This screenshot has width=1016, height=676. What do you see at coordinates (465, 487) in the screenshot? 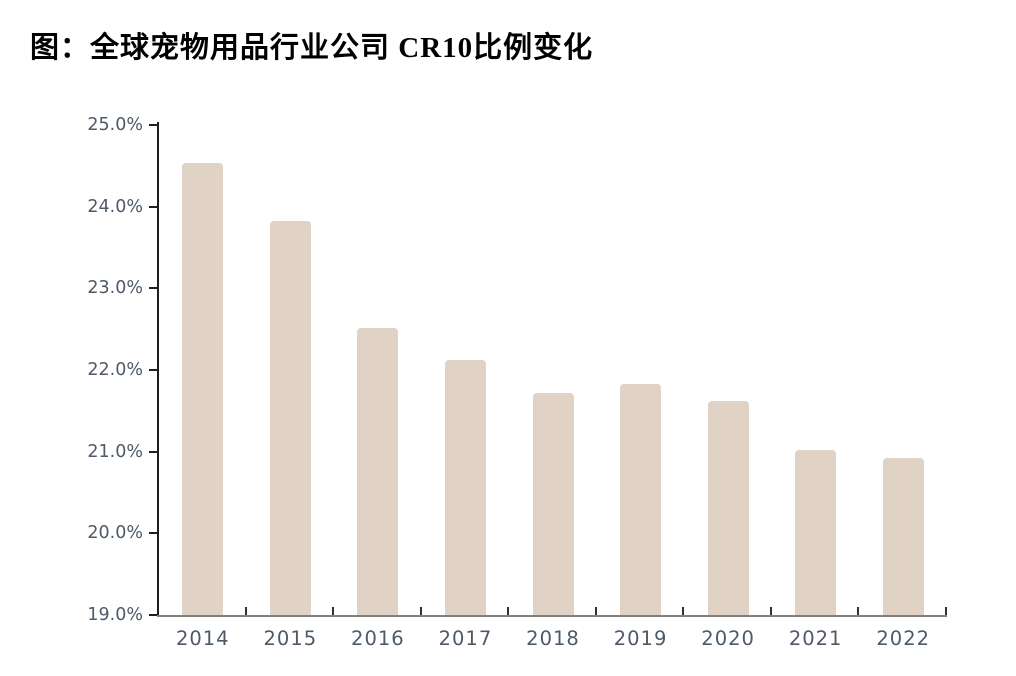
I see `bar-2017` at bounding box center [465, 487].